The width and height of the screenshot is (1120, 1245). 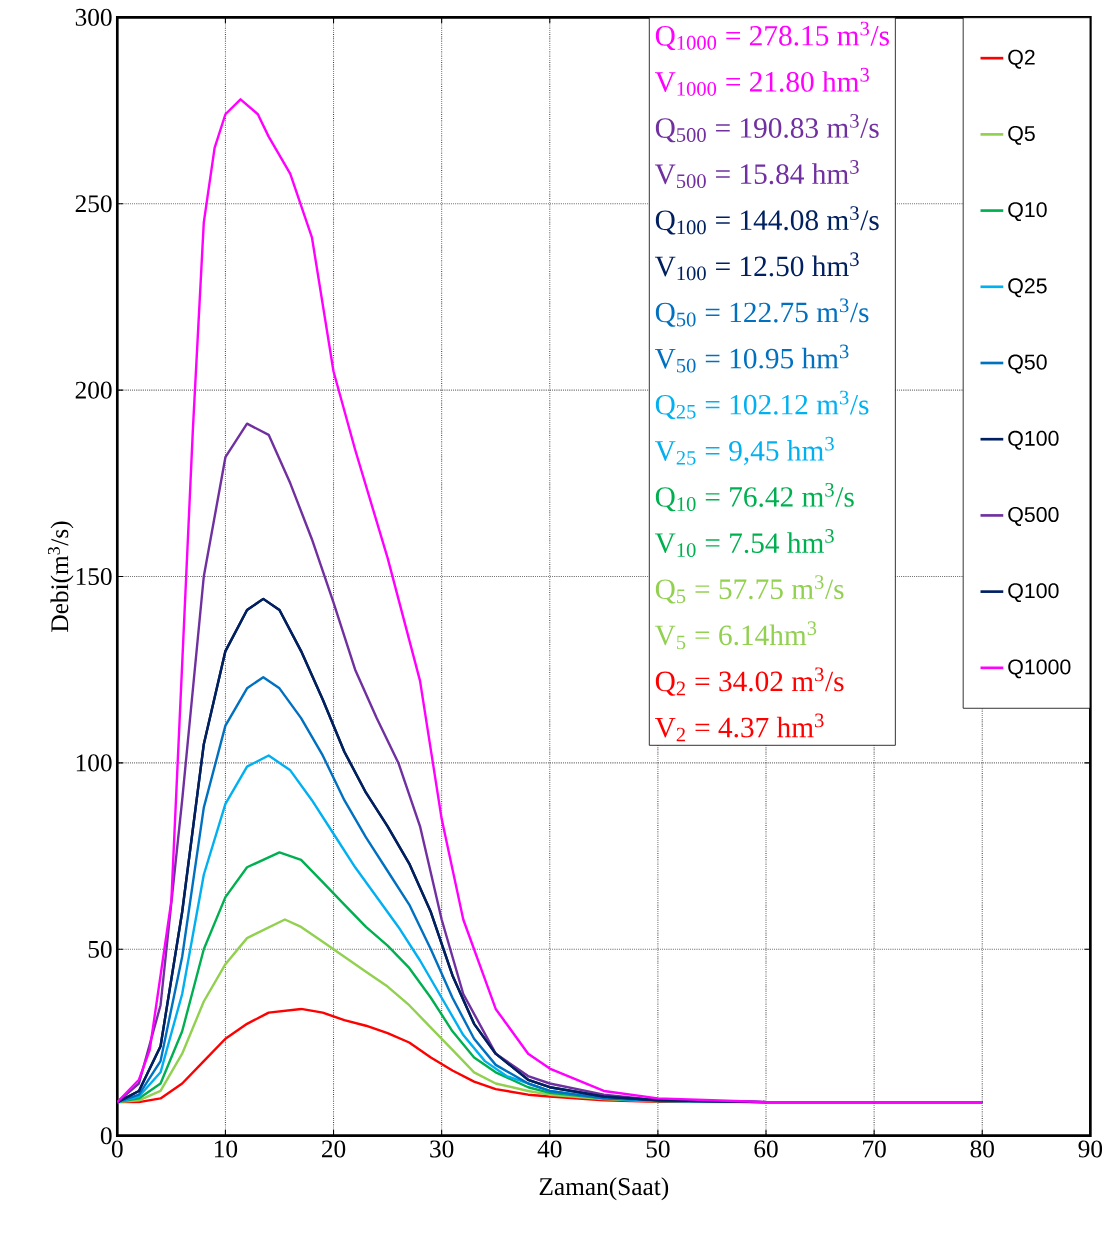 I want to click on x-tick-label: 50, so click(x=658, y=1149).